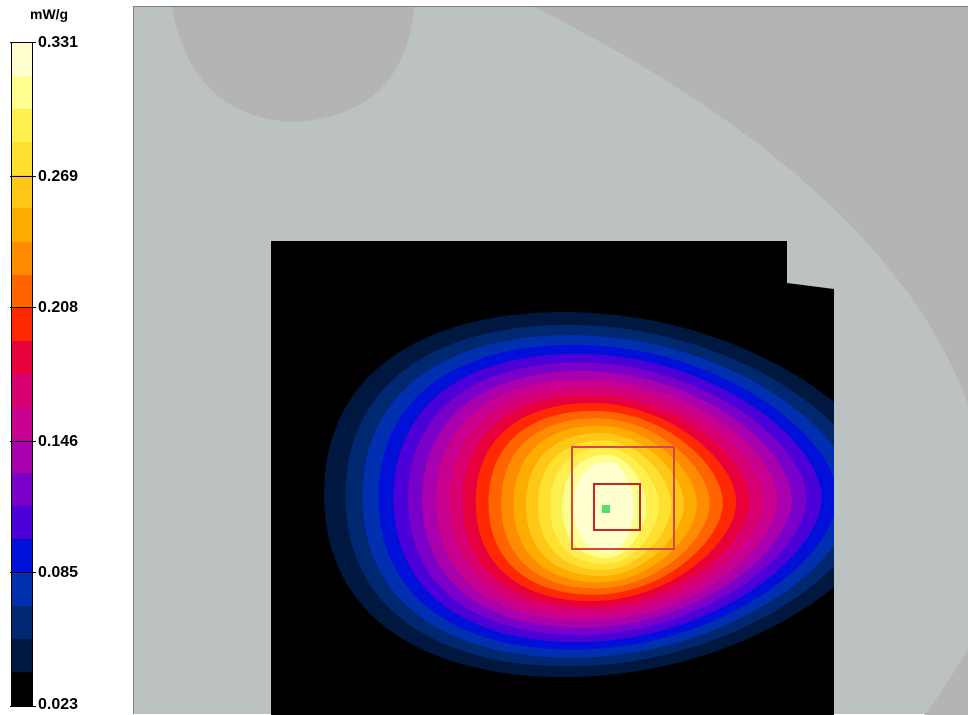 The height and width of the screenshot is (715, 968). I want to click on colorbar-tick-label: 0.085, so click(58, 572).